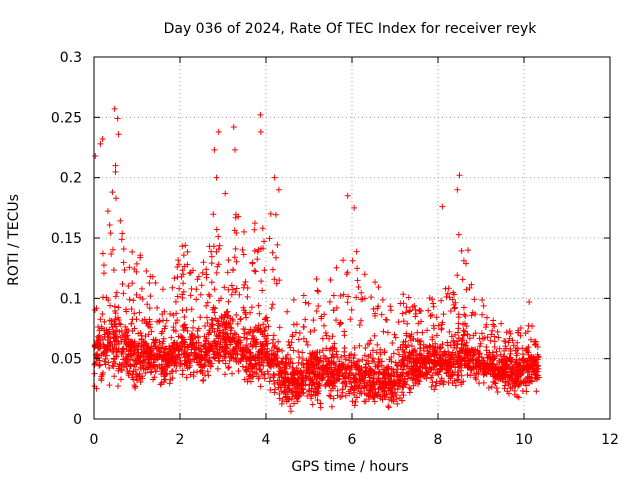  I want to click on x-tick-label: 8, so click(438, 440).